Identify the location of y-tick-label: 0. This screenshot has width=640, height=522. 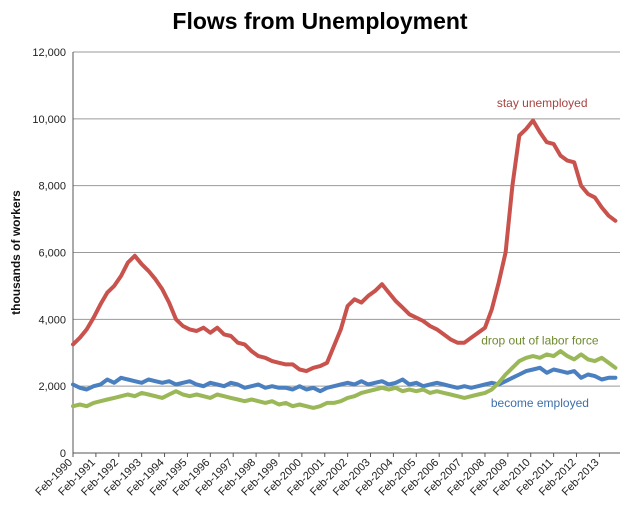
(63, 454).